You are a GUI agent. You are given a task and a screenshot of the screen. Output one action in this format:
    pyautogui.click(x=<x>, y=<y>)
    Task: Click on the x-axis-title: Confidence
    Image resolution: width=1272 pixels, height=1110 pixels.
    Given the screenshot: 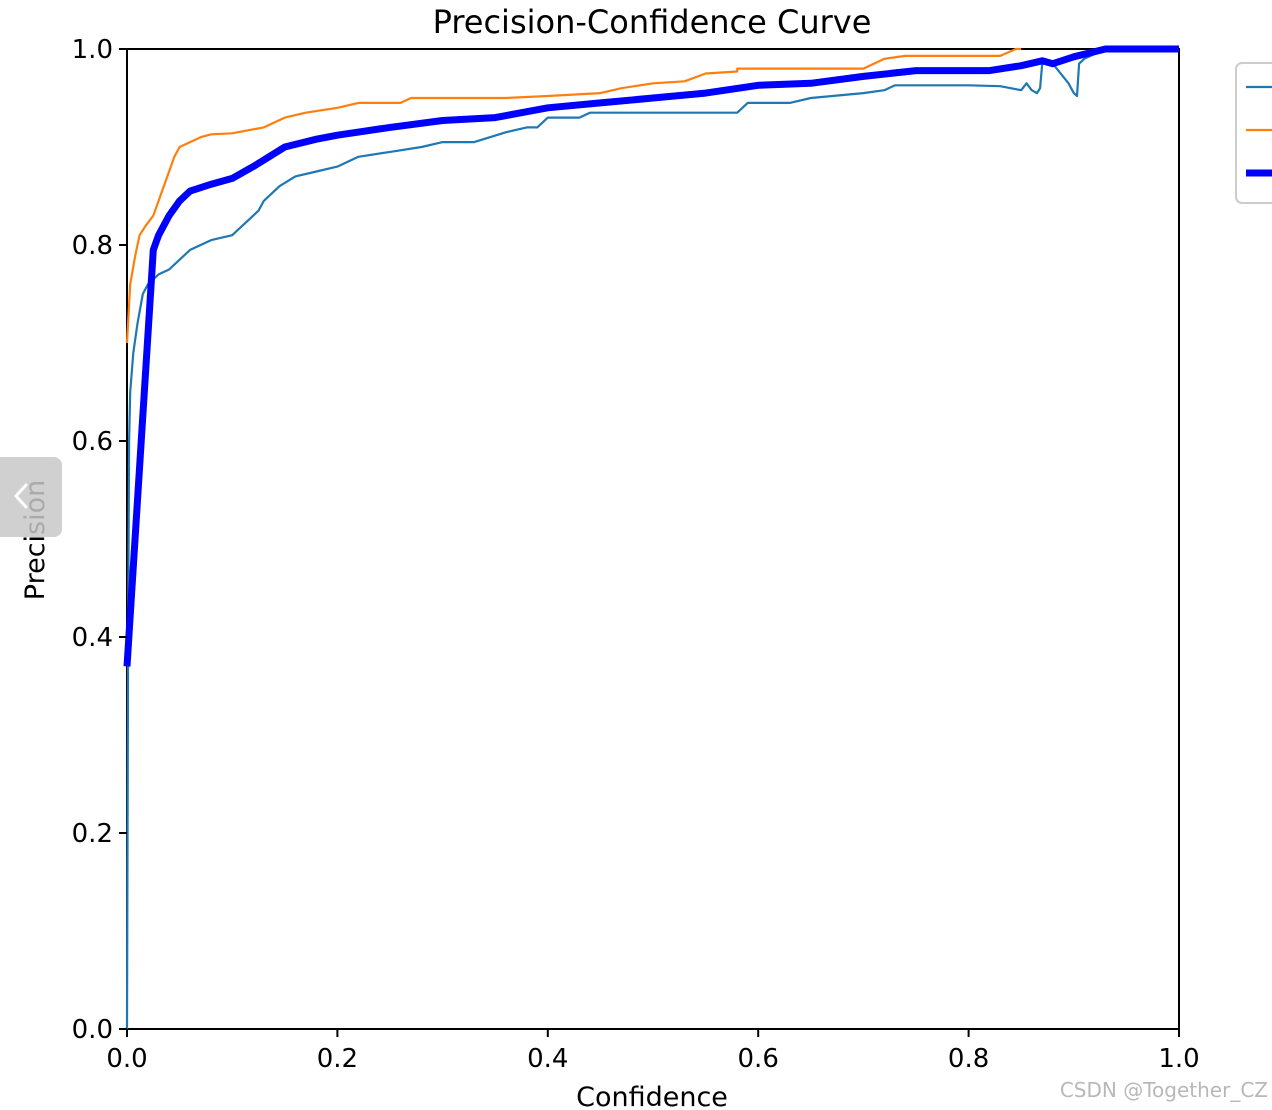 What is the action you would take?
    pyautogui.click(x=652, y=1096)
    